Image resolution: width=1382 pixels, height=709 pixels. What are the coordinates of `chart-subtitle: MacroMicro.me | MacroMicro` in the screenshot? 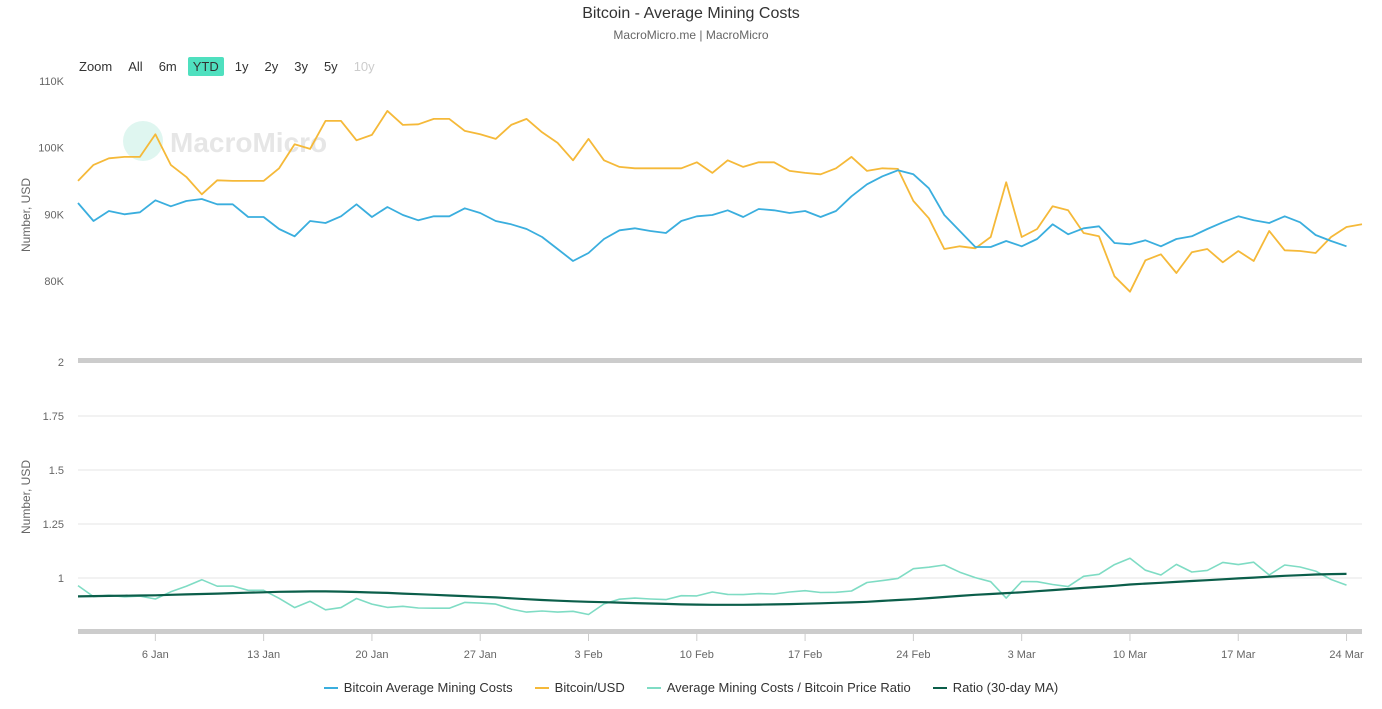 It's located at (691, 35).